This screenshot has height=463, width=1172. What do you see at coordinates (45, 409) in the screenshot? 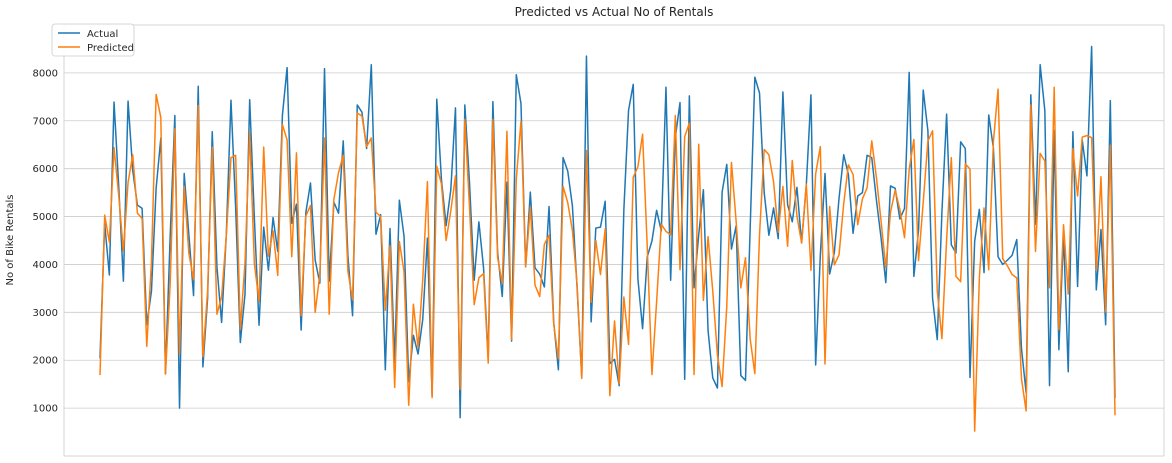
I see `y-tick-label: 1000` at bounding box center [45, 409].